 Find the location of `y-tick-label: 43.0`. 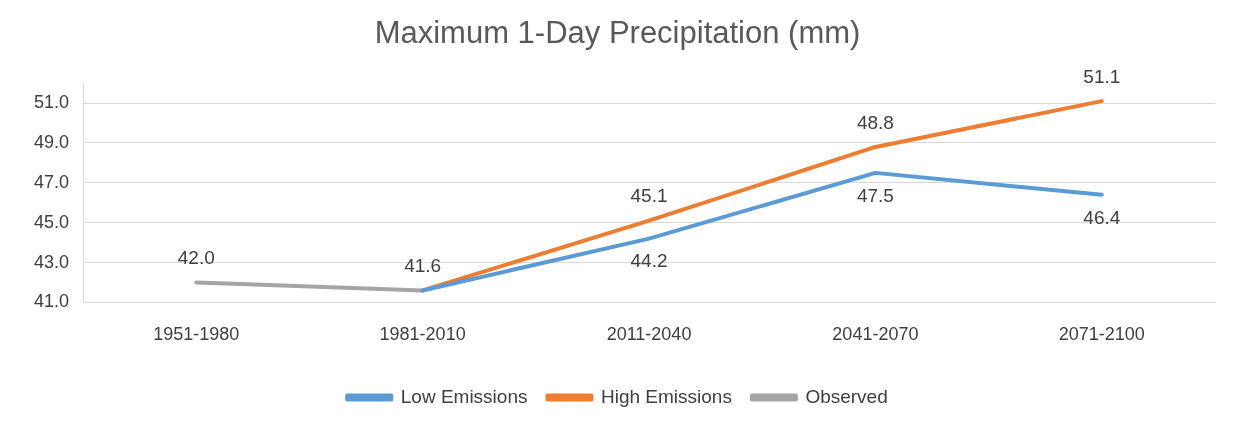

y-tick-label: 43.0 is located at coordinates (51, 261).